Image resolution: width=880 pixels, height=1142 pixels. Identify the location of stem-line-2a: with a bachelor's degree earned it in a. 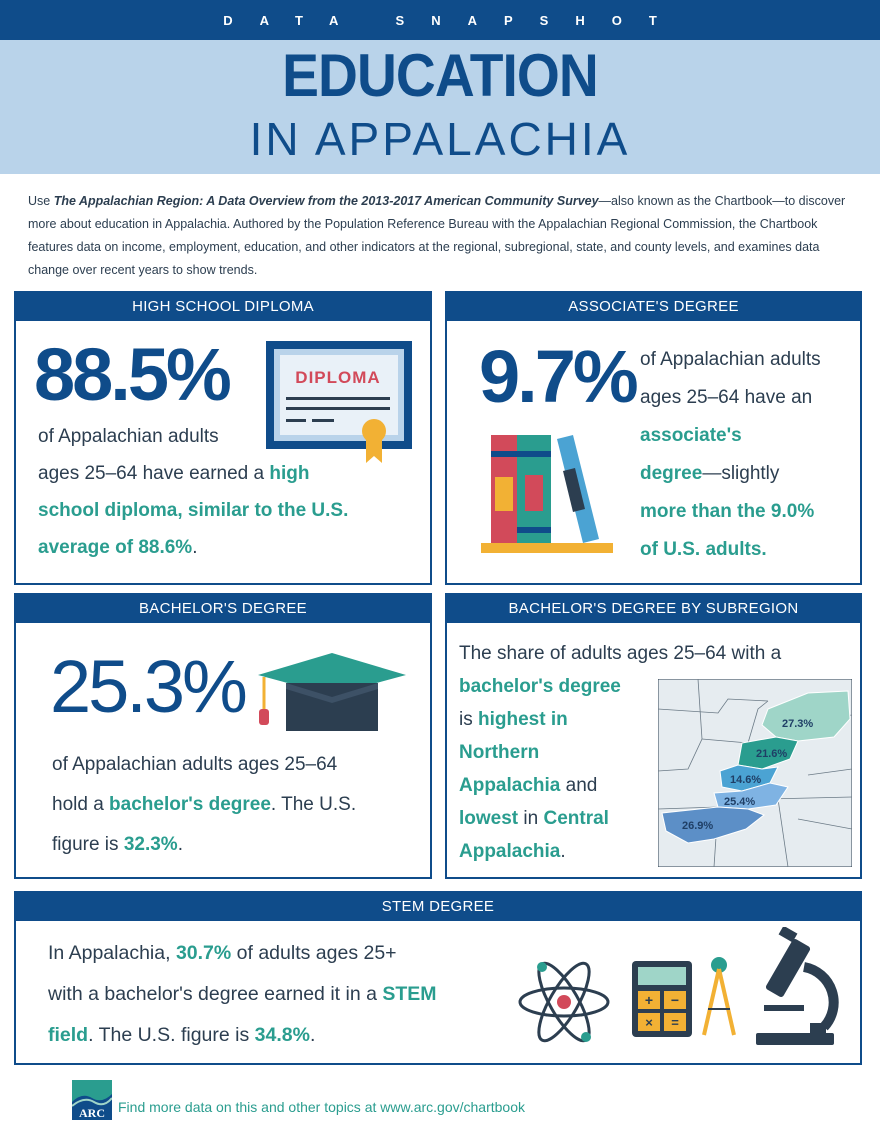
(215, 994).